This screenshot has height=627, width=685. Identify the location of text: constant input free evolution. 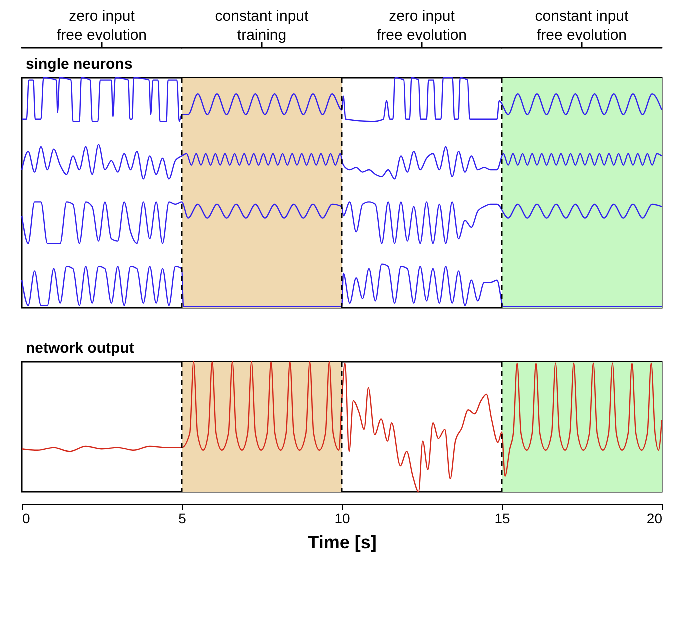
(582, 26).